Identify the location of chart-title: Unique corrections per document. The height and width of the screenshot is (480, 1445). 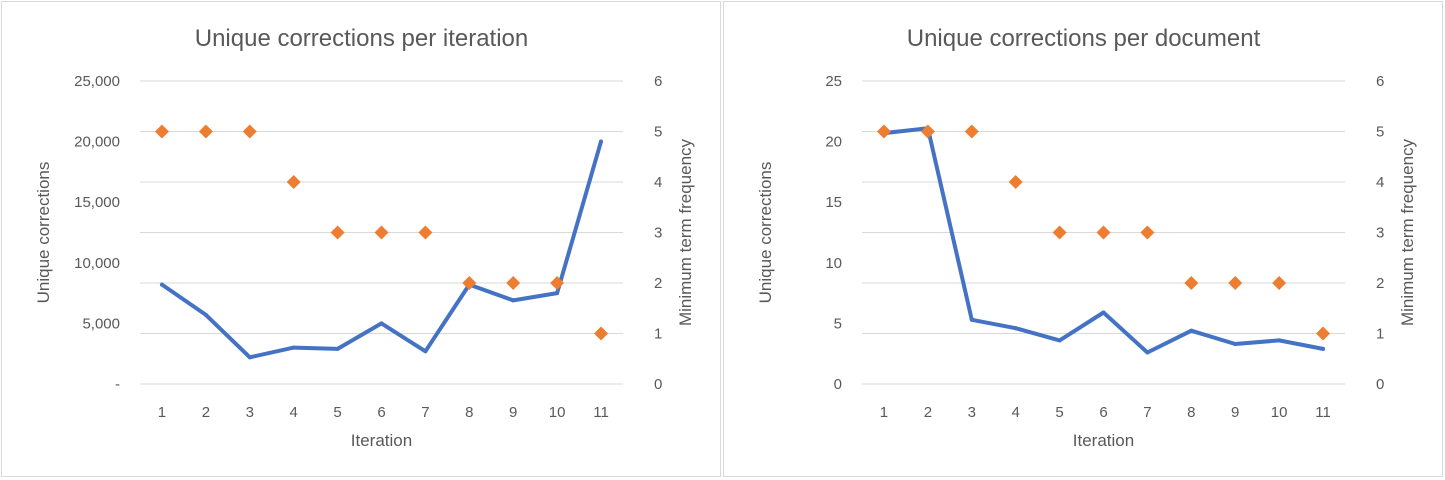
(1084, 38).